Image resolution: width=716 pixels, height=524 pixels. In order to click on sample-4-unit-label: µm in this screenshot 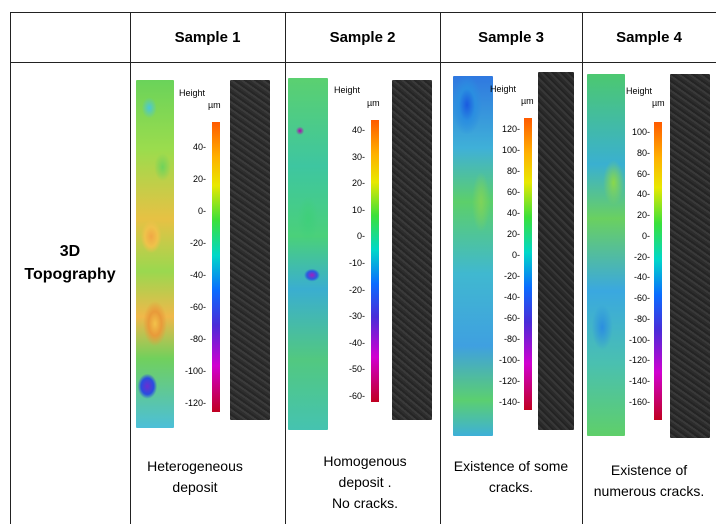, I will do `click(658, 103)`.